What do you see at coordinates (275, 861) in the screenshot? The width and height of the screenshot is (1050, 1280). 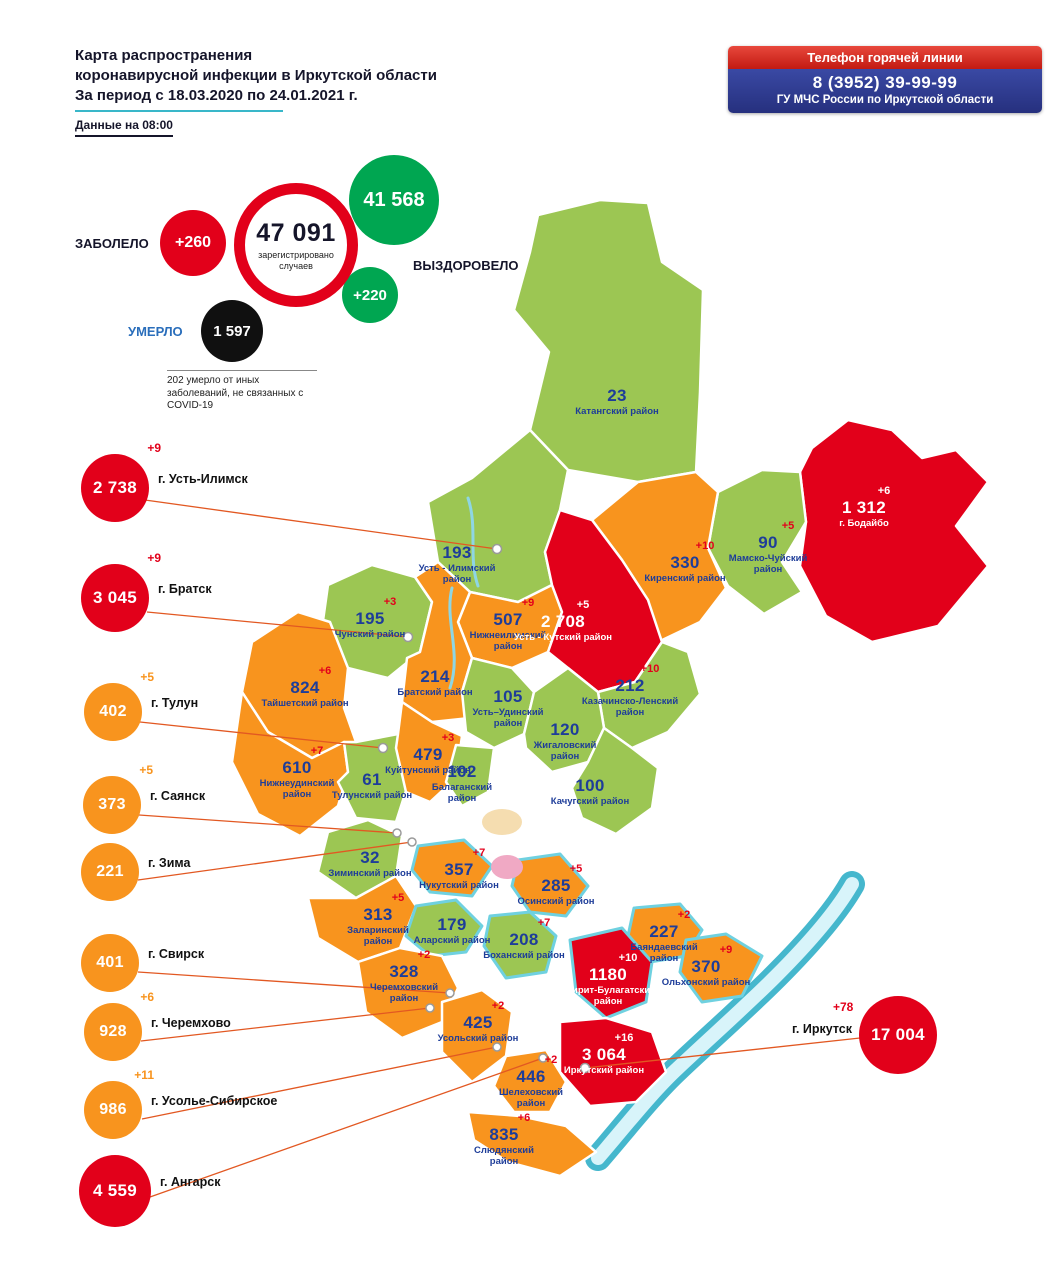 I see `leader-line-zima` at bounding box center [275, 861].